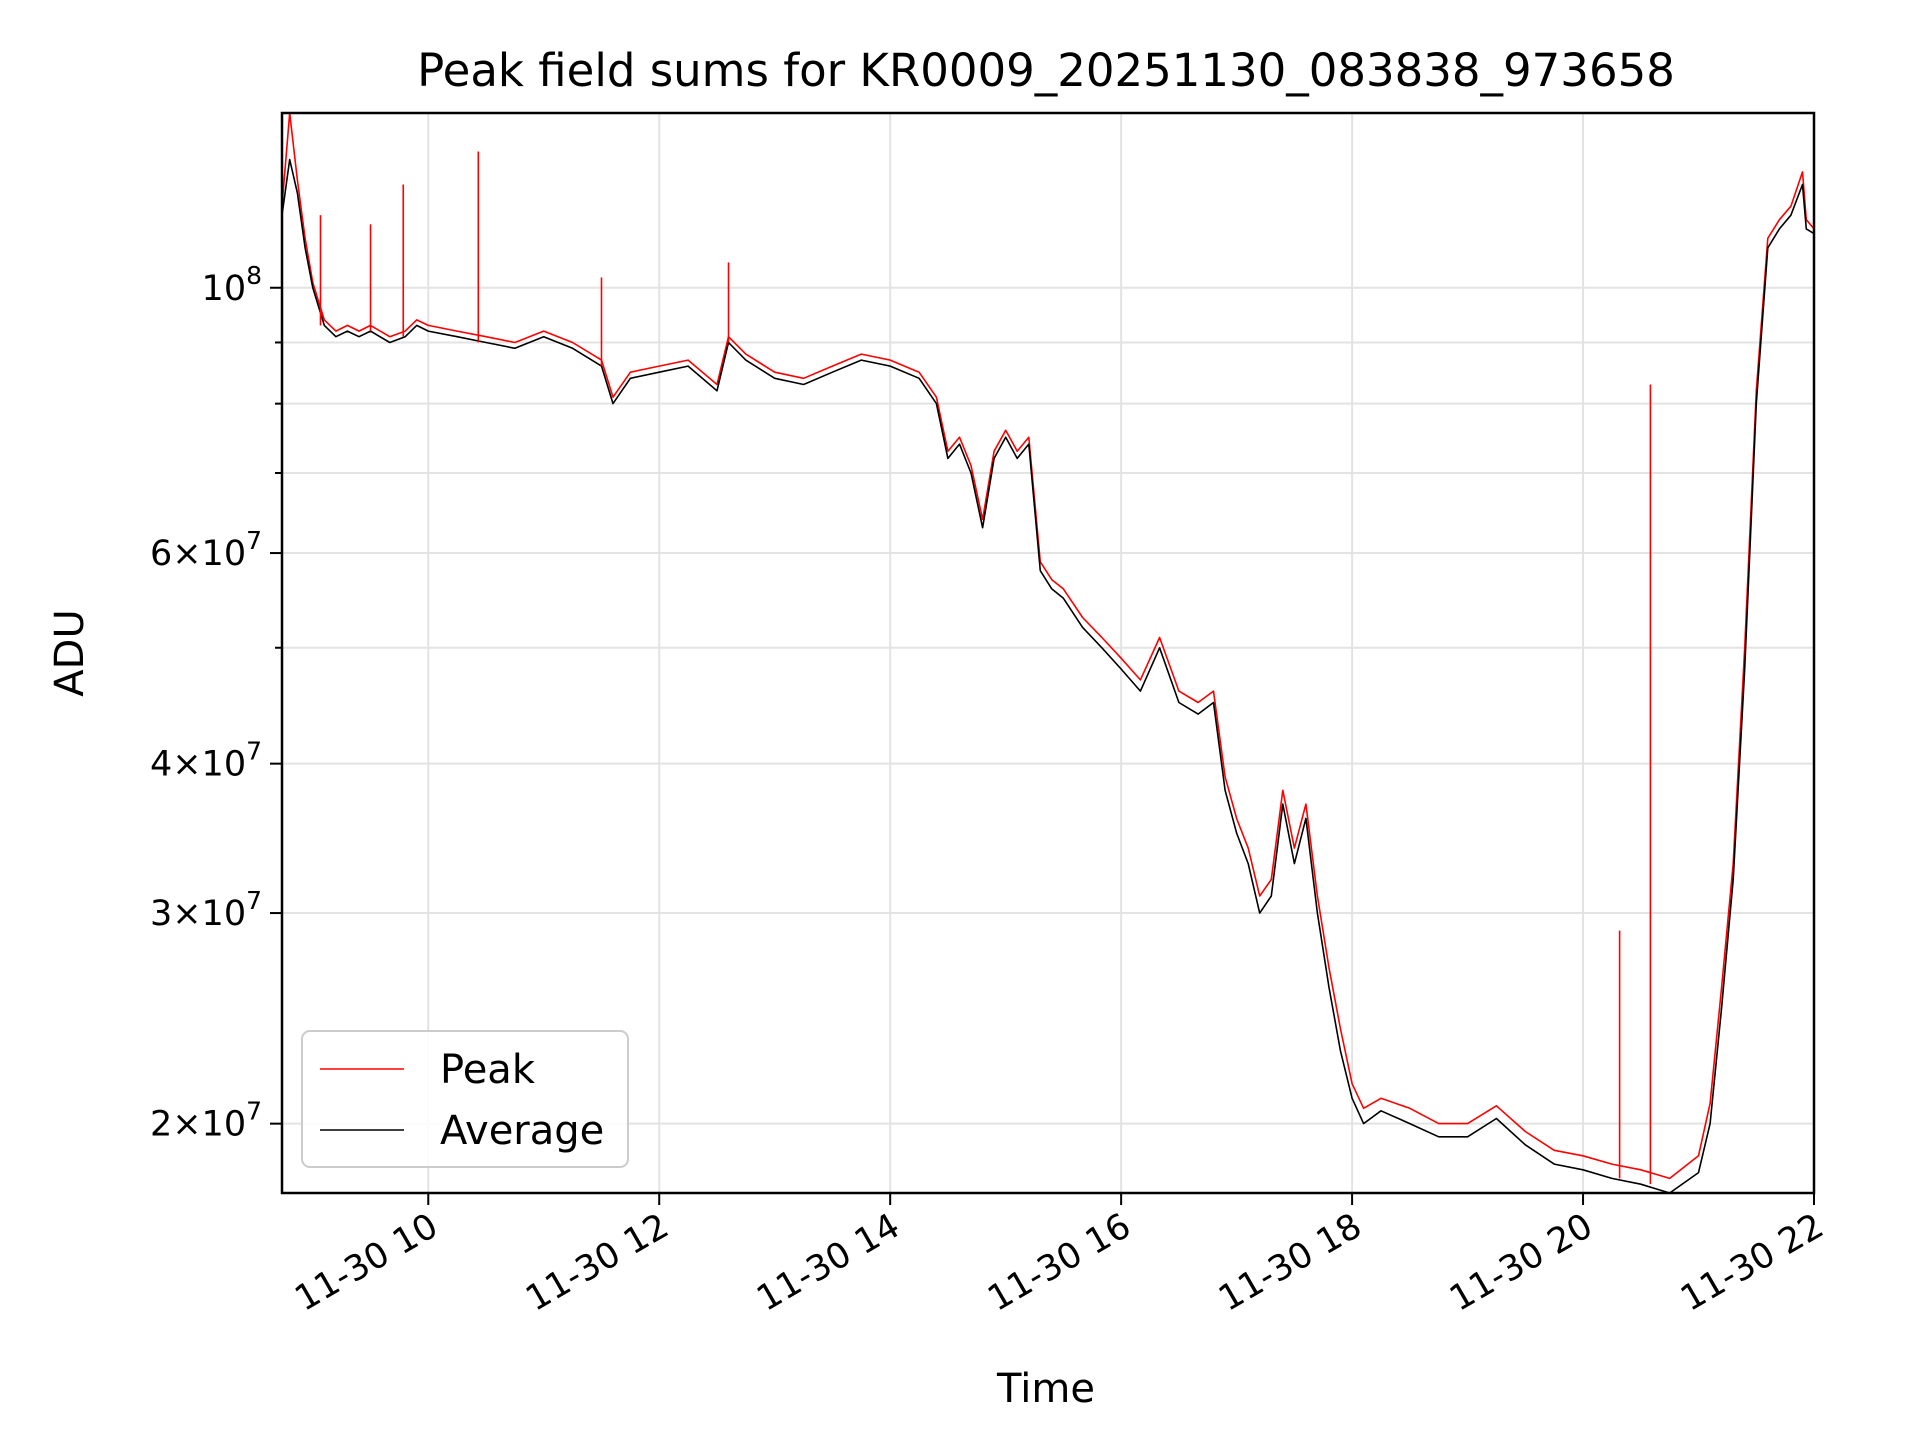  I want to click on y-tick-label: 4×107, so click(206, 761).